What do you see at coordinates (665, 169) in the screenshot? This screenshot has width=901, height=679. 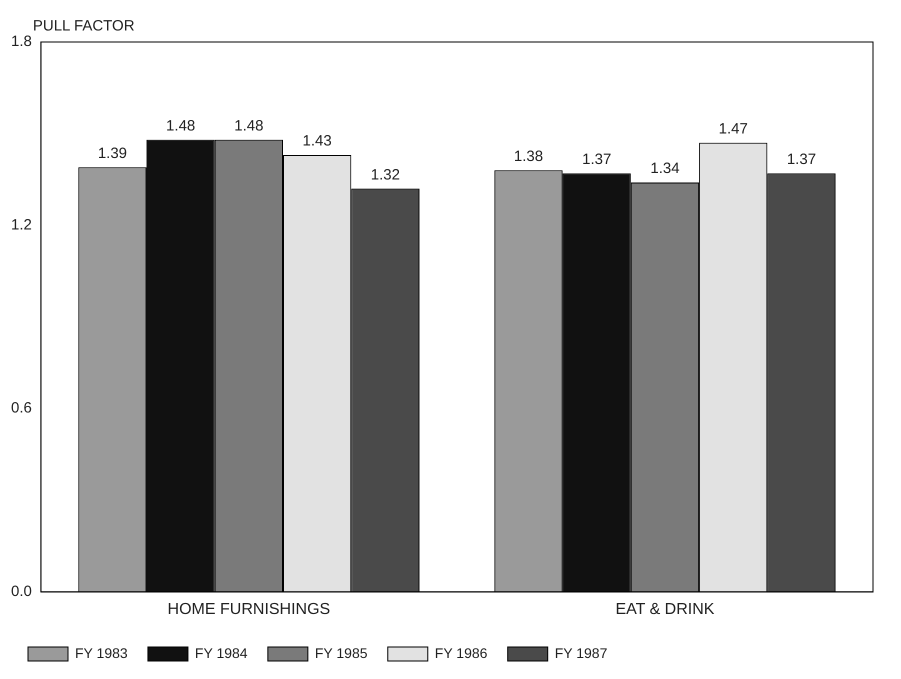 I see `data-label: 1.34` at bounding box center [665, 169].